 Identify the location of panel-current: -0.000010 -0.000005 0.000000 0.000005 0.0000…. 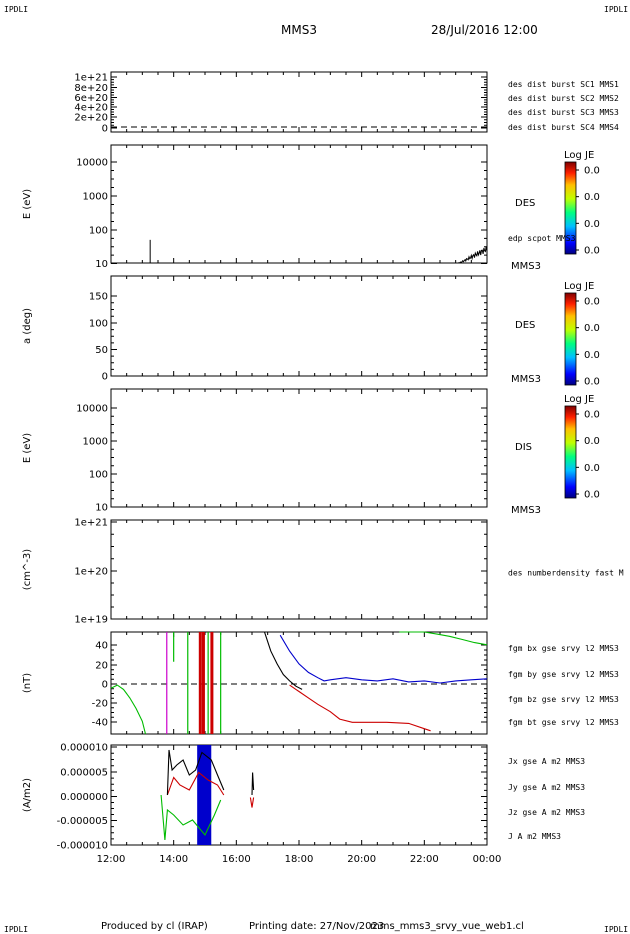
(303, 804).